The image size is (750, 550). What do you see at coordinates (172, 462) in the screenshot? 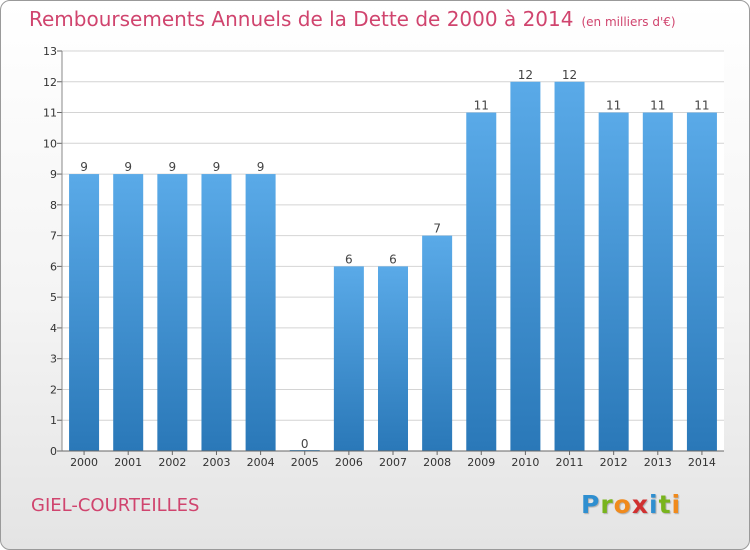
I see `x-tick-label-2002: 2002` at bounding box center [172, 462].